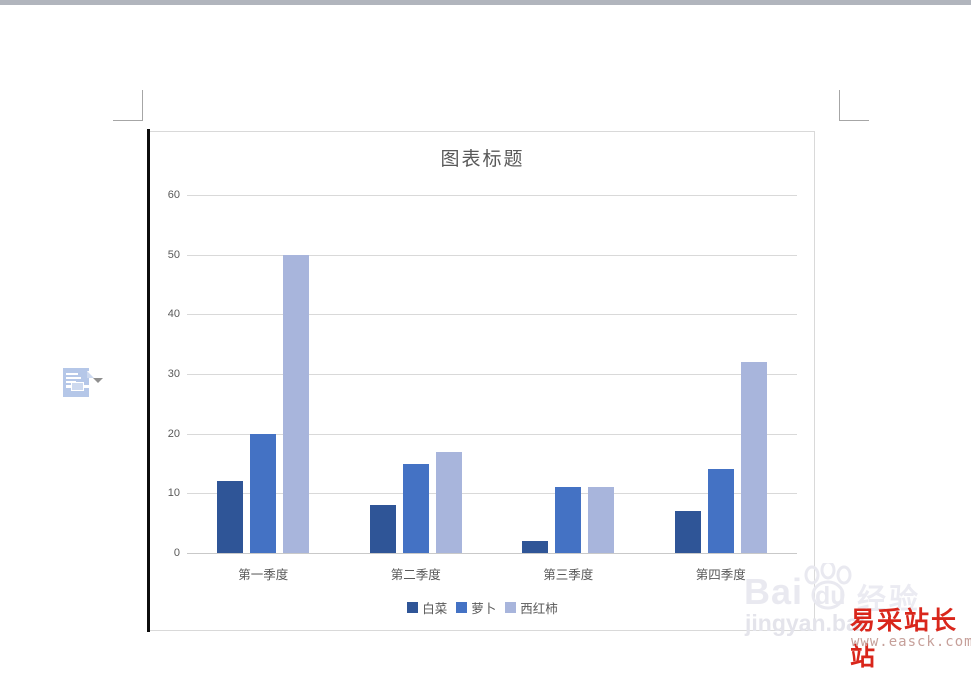  What do you see at coordinates (142, 105) in the screenshot?
I see `crop-mark-top-left-vertical` at bounding box center [142, 105].